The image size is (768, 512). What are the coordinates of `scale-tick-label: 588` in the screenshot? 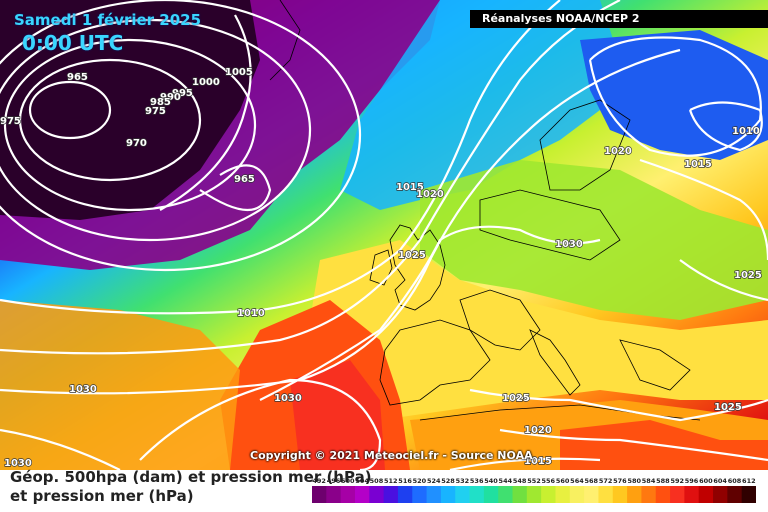 It's located at (663, 481).